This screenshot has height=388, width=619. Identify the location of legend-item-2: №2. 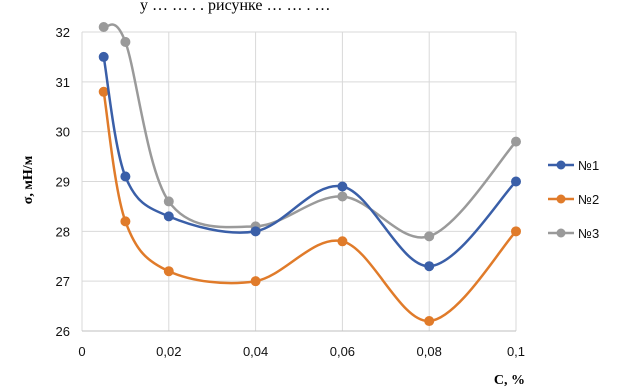
(573, 199).